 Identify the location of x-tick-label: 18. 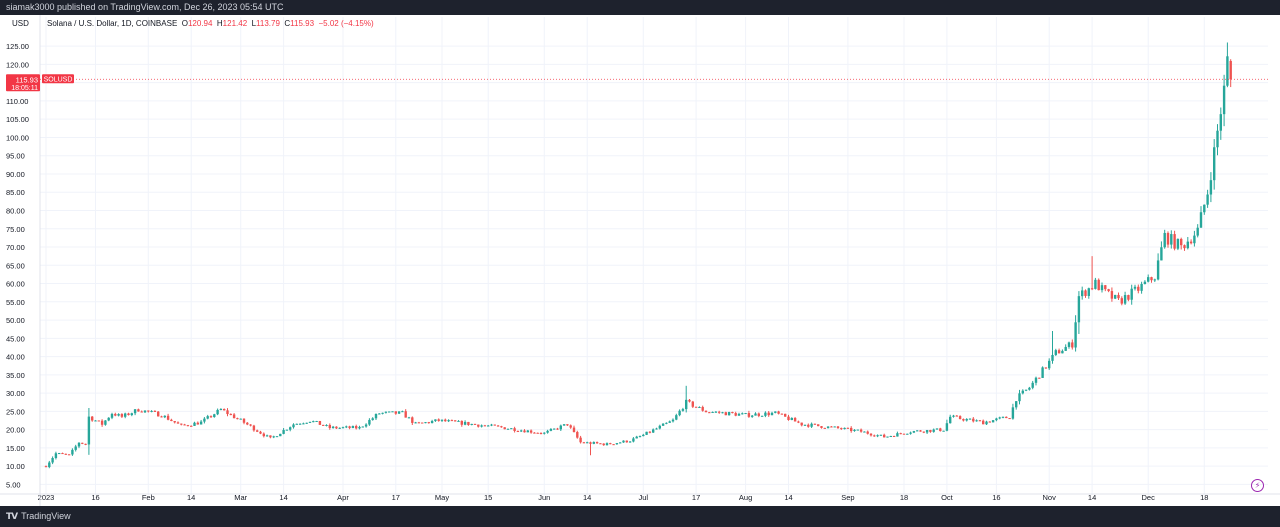
(904, 497).